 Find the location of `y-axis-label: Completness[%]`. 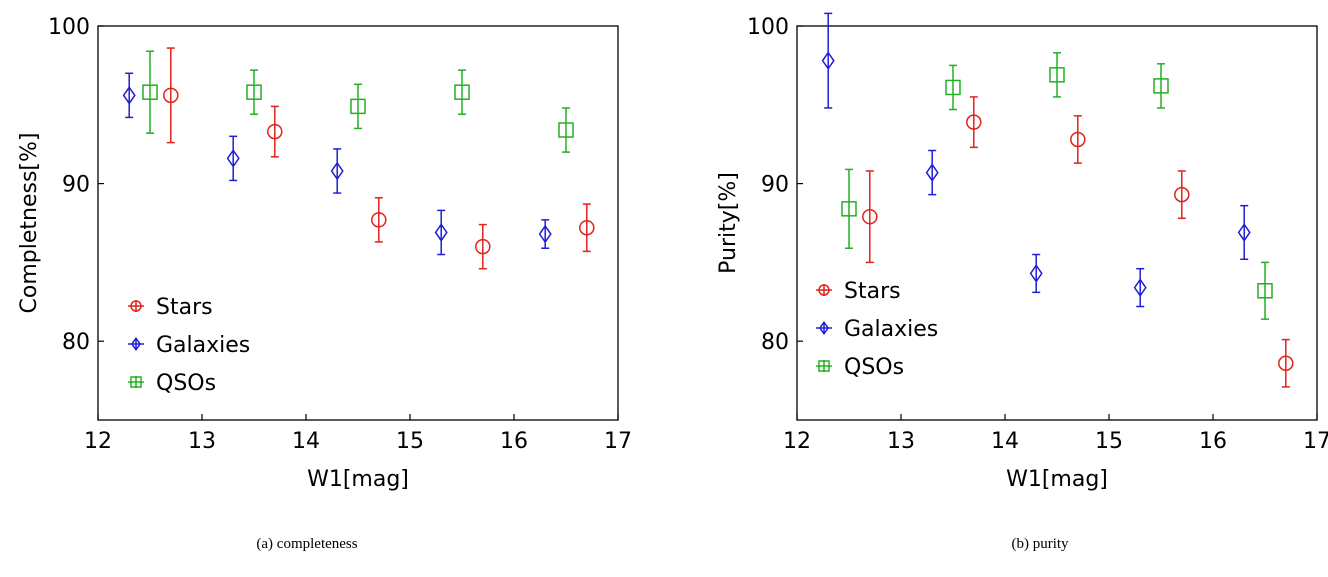

y-axis-label: Completness[%] is located at coordinates (29, 223).